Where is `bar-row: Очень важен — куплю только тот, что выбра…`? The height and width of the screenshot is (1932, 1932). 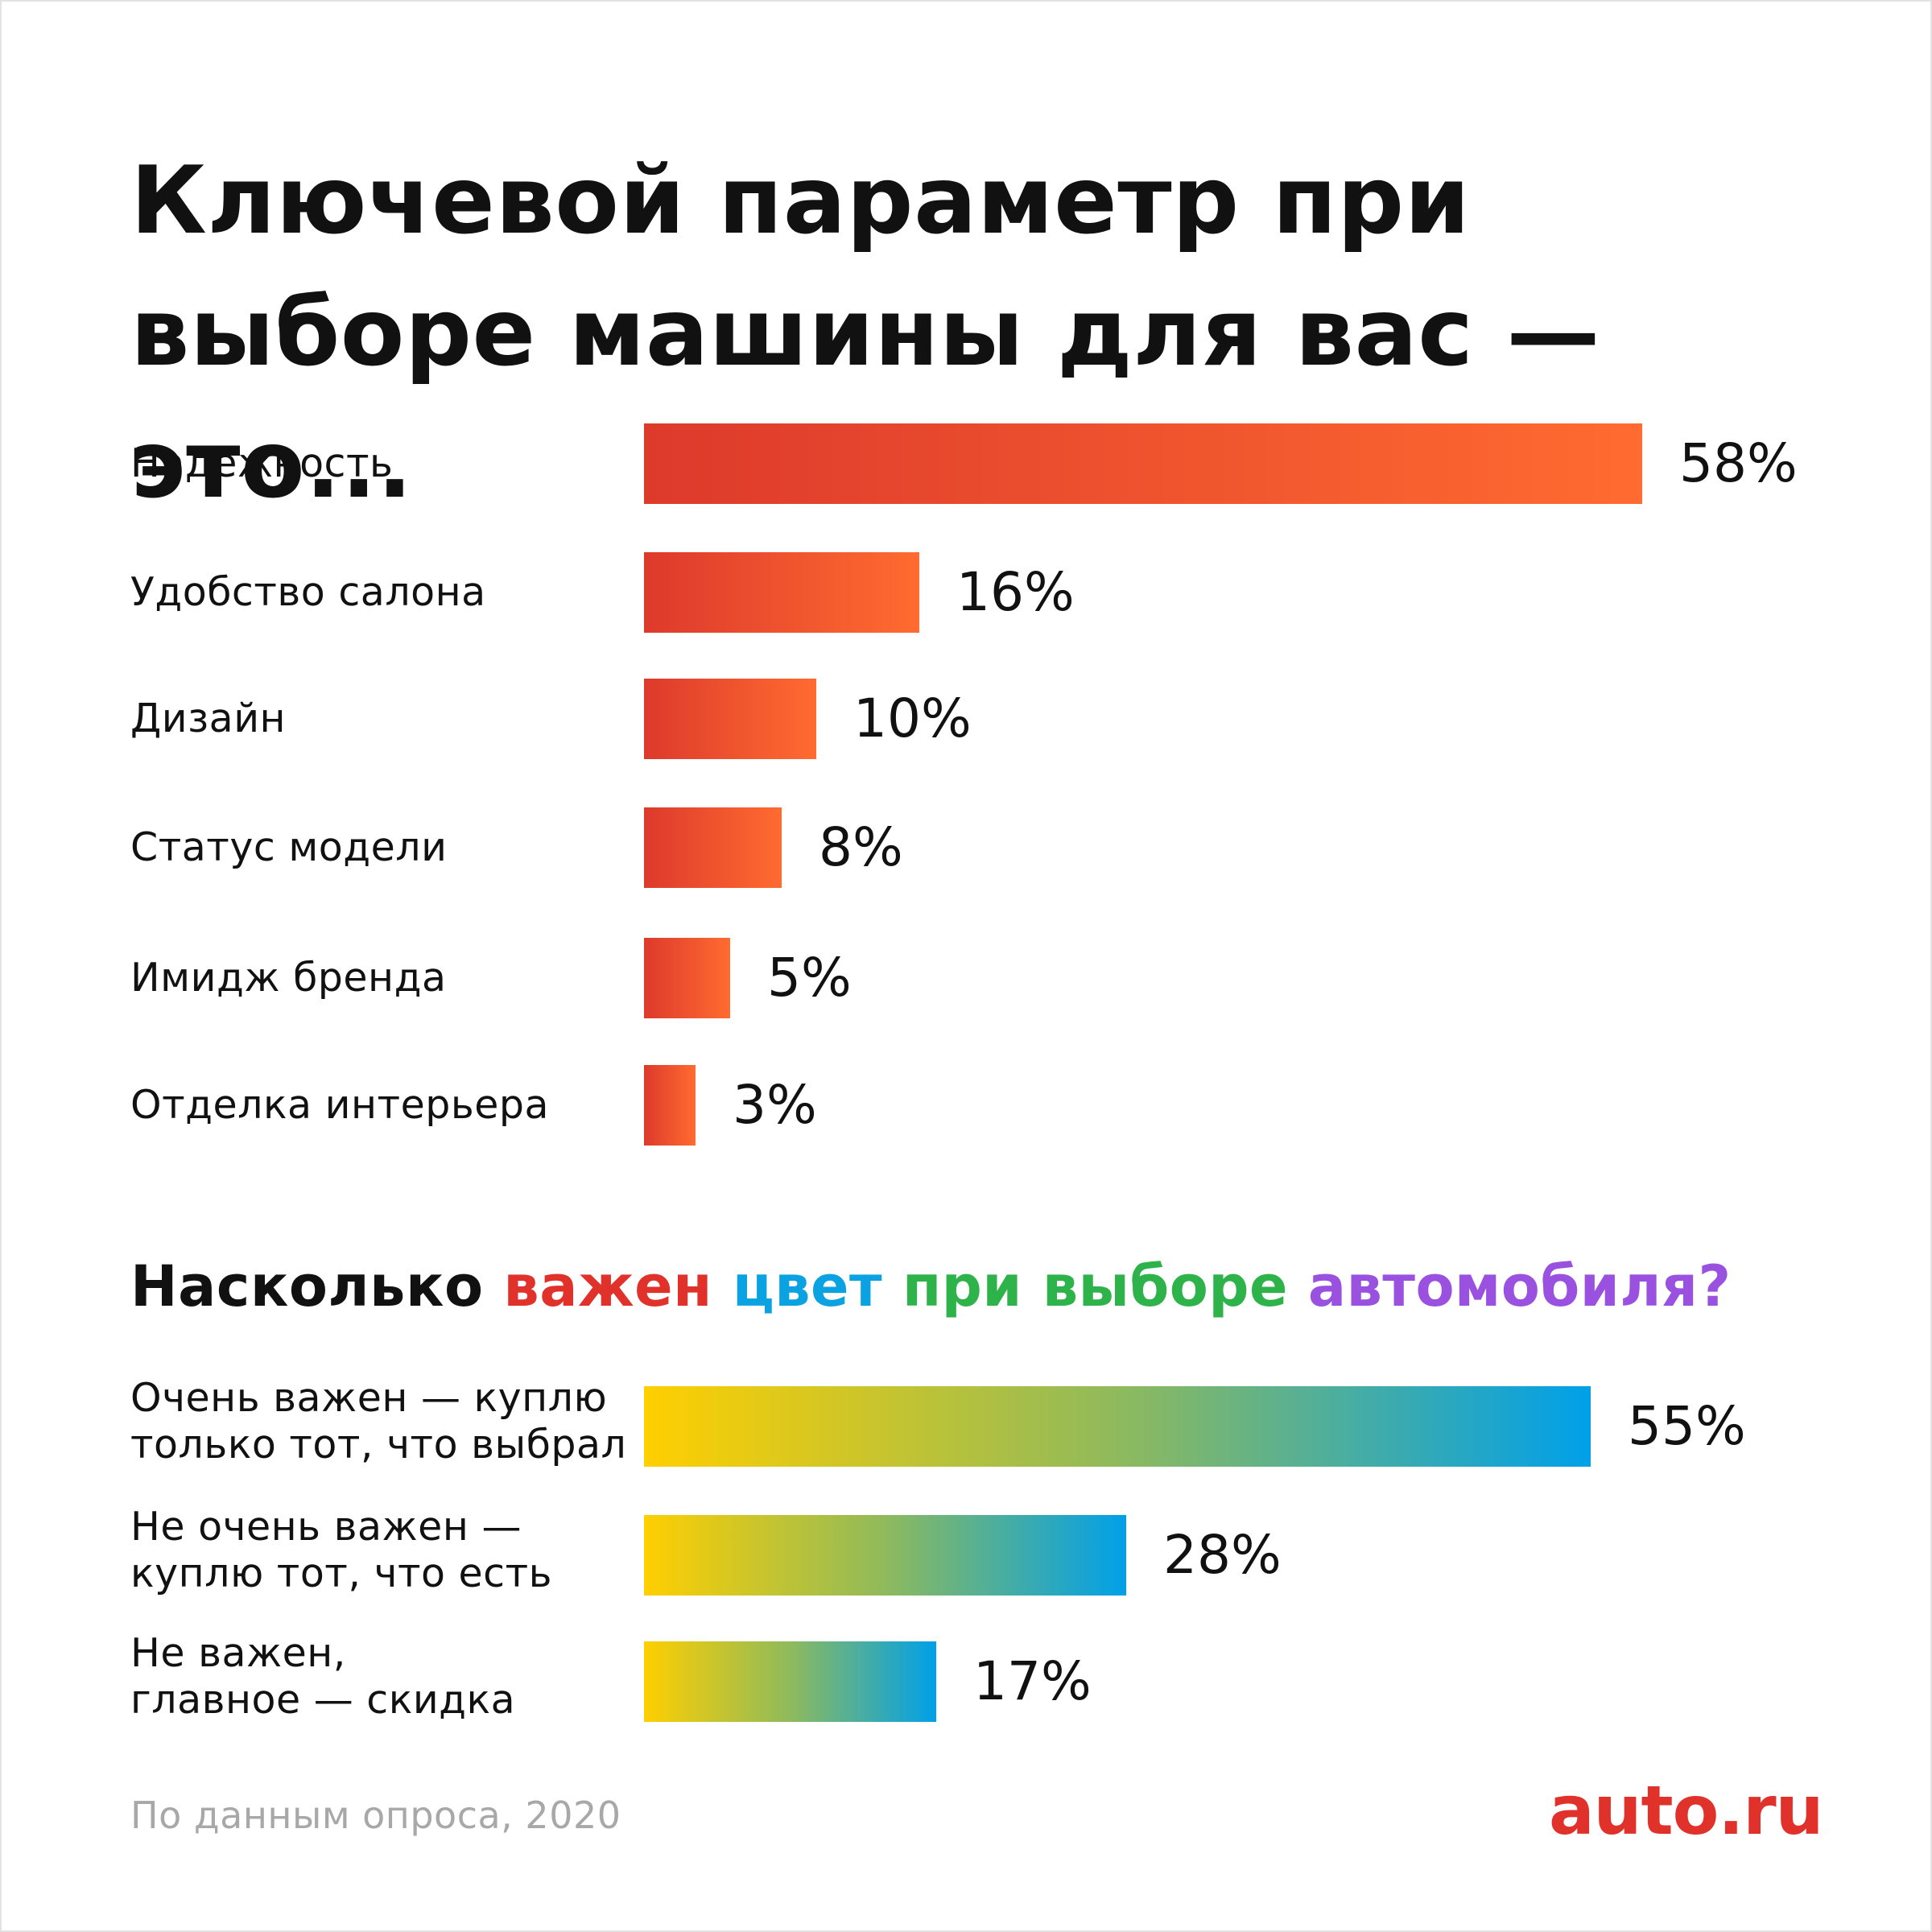 bar-row: Очень важен — куплю только тот, что выбра… is located at coordinates (966, 1421).